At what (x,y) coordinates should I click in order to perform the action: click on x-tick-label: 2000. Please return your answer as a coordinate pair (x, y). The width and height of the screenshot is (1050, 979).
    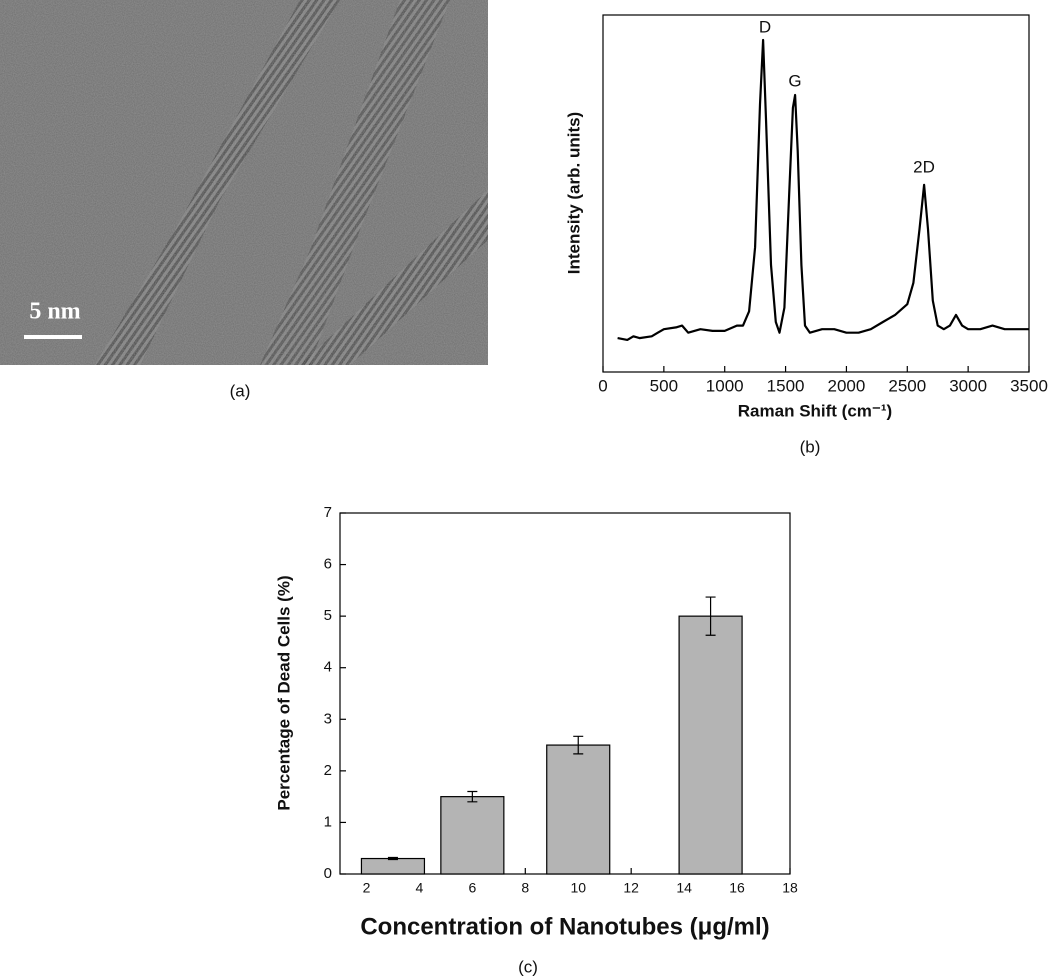
    Looking at the image, I should click on (847, 385).